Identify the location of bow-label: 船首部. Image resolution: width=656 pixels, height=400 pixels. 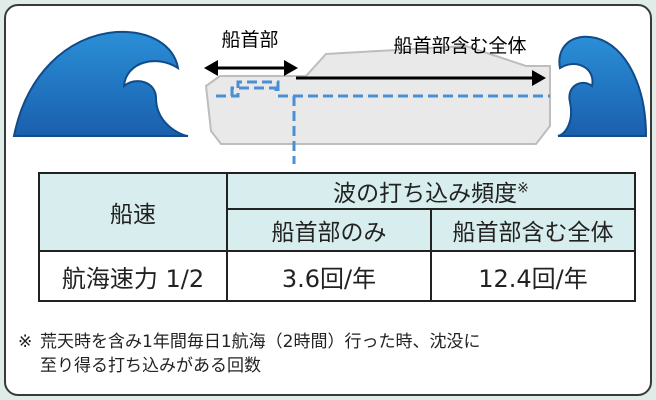
(249, 40).